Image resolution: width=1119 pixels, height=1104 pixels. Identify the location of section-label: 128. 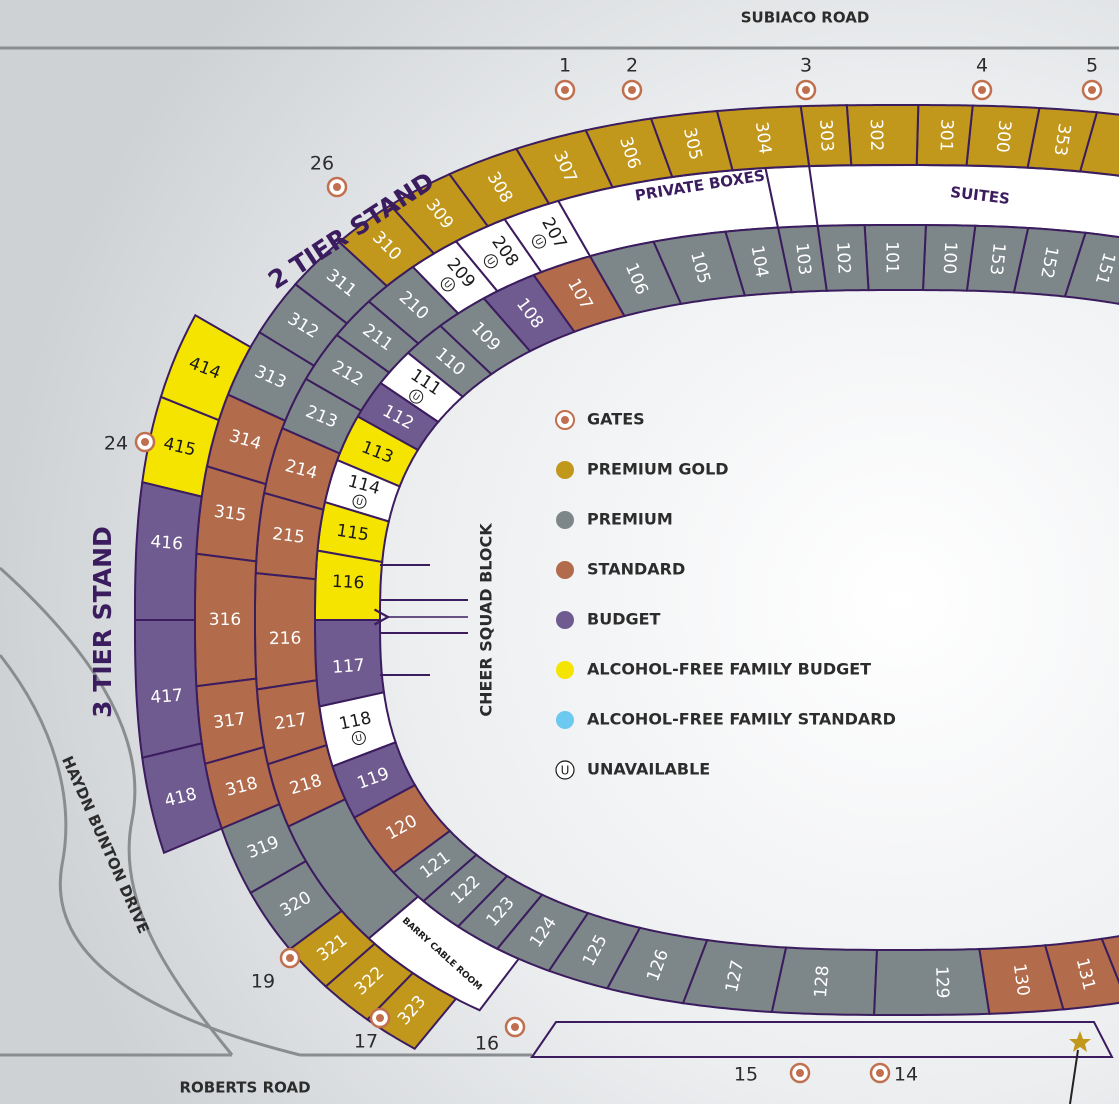
(822, 982).